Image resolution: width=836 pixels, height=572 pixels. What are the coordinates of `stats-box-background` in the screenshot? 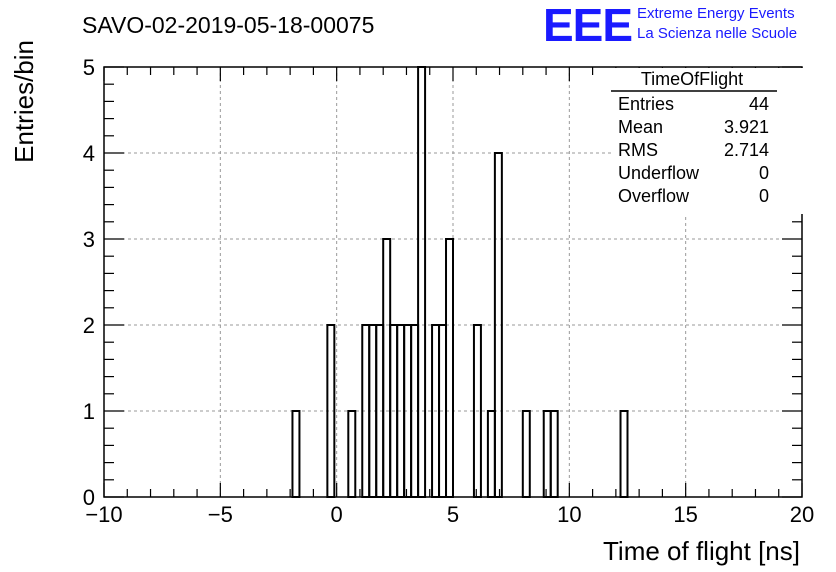 It's located at (708, 141).